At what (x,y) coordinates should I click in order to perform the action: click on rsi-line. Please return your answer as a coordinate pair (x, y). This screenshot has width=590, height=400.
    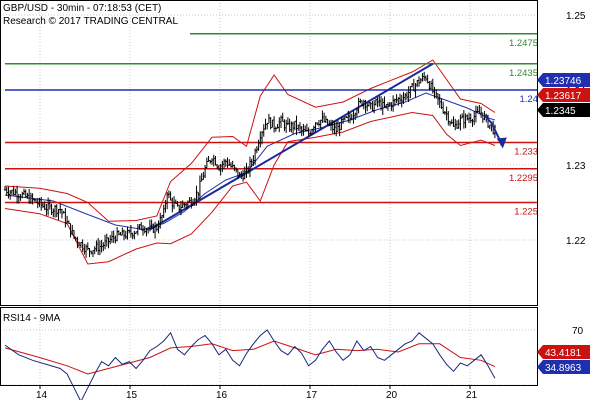
    Looking at the image, I should click on (250, 364).